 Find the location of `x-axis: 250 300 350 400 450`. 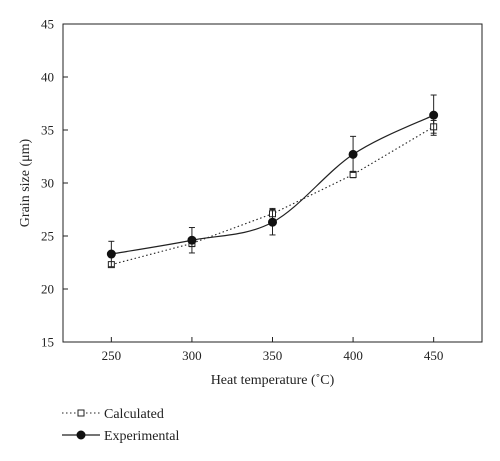

x-axis: 250 300 350 400 450 is located at coordinates (273, 350).